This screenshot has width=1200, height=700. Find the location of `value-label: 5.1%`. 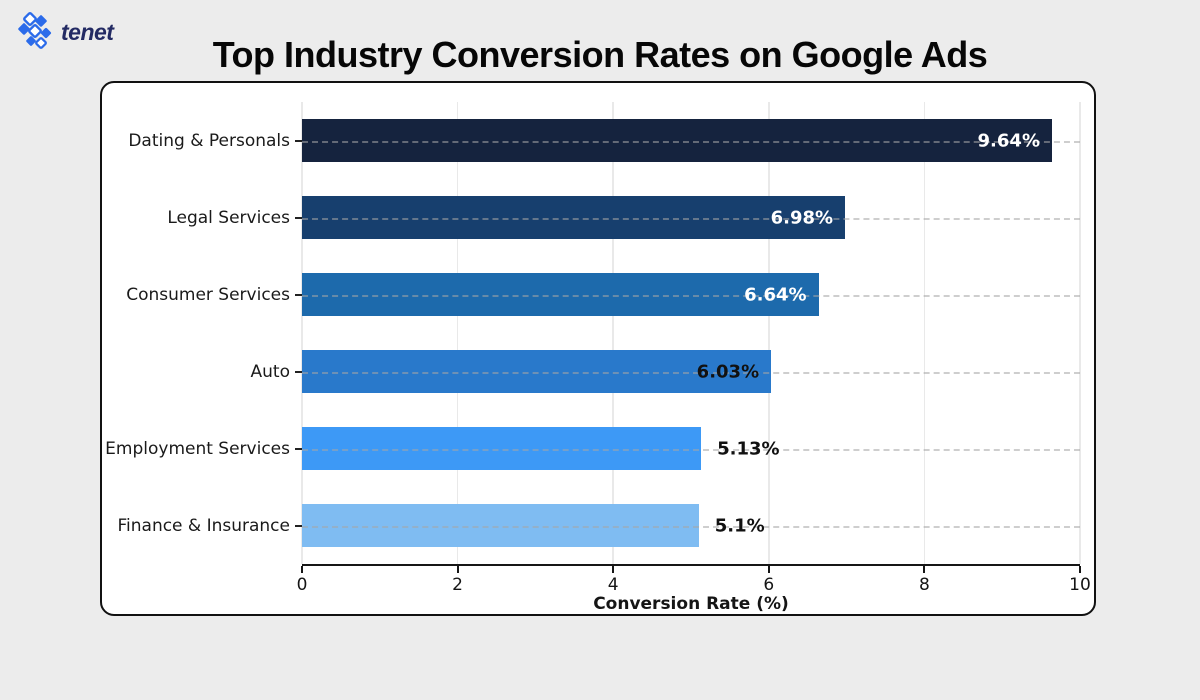

value-label: 5.1% is located at coordinates (739, 525).